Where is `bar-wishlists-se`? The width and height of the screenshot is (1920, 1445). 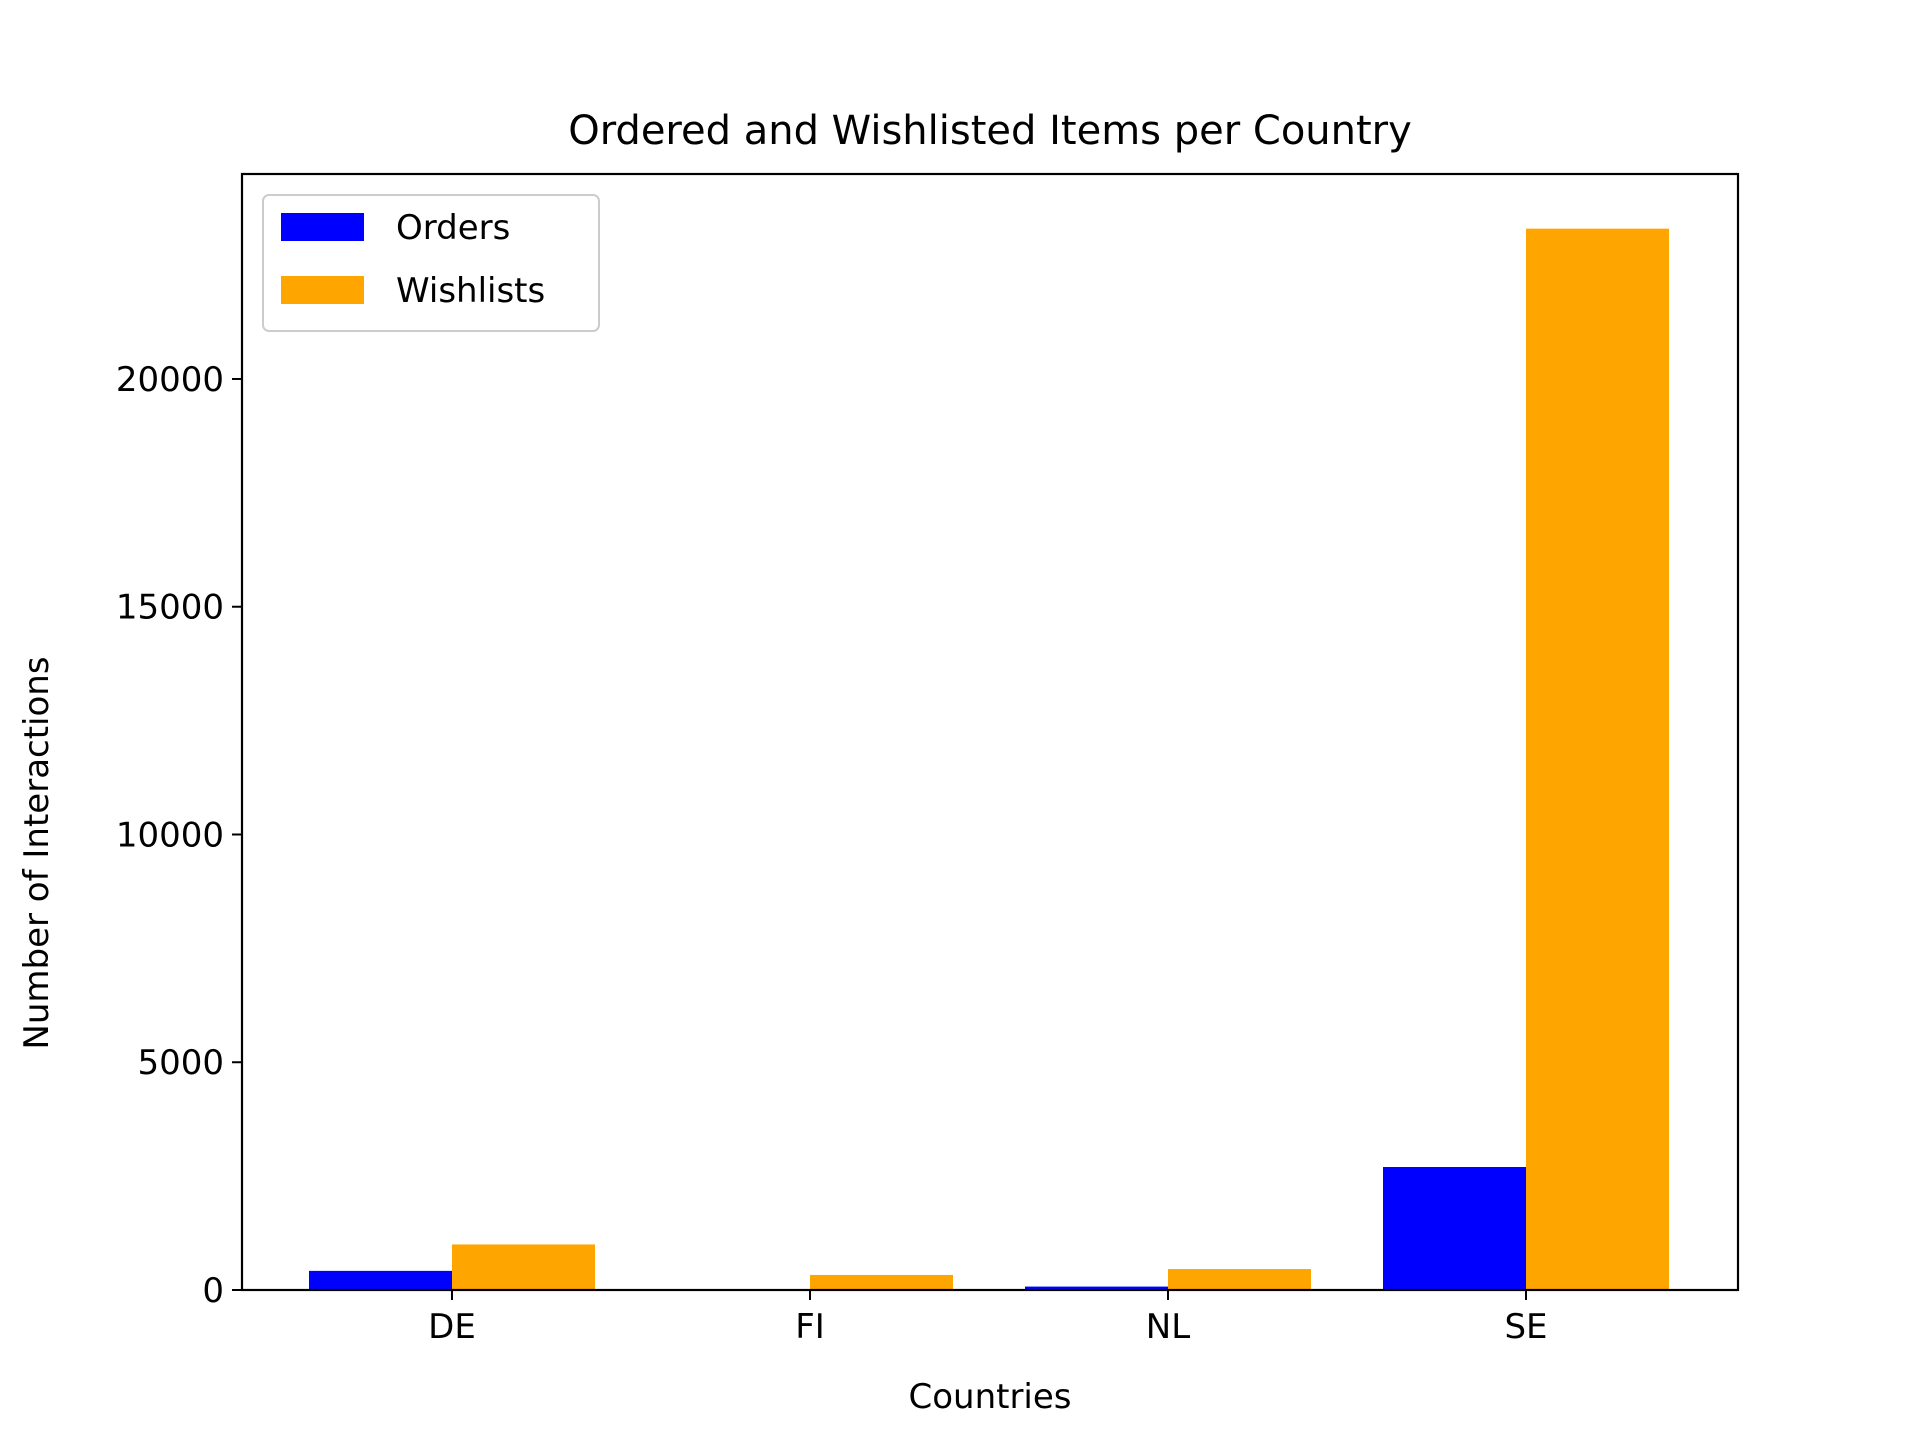 bar-wishlists-se is located at coordinates (1597, 759).